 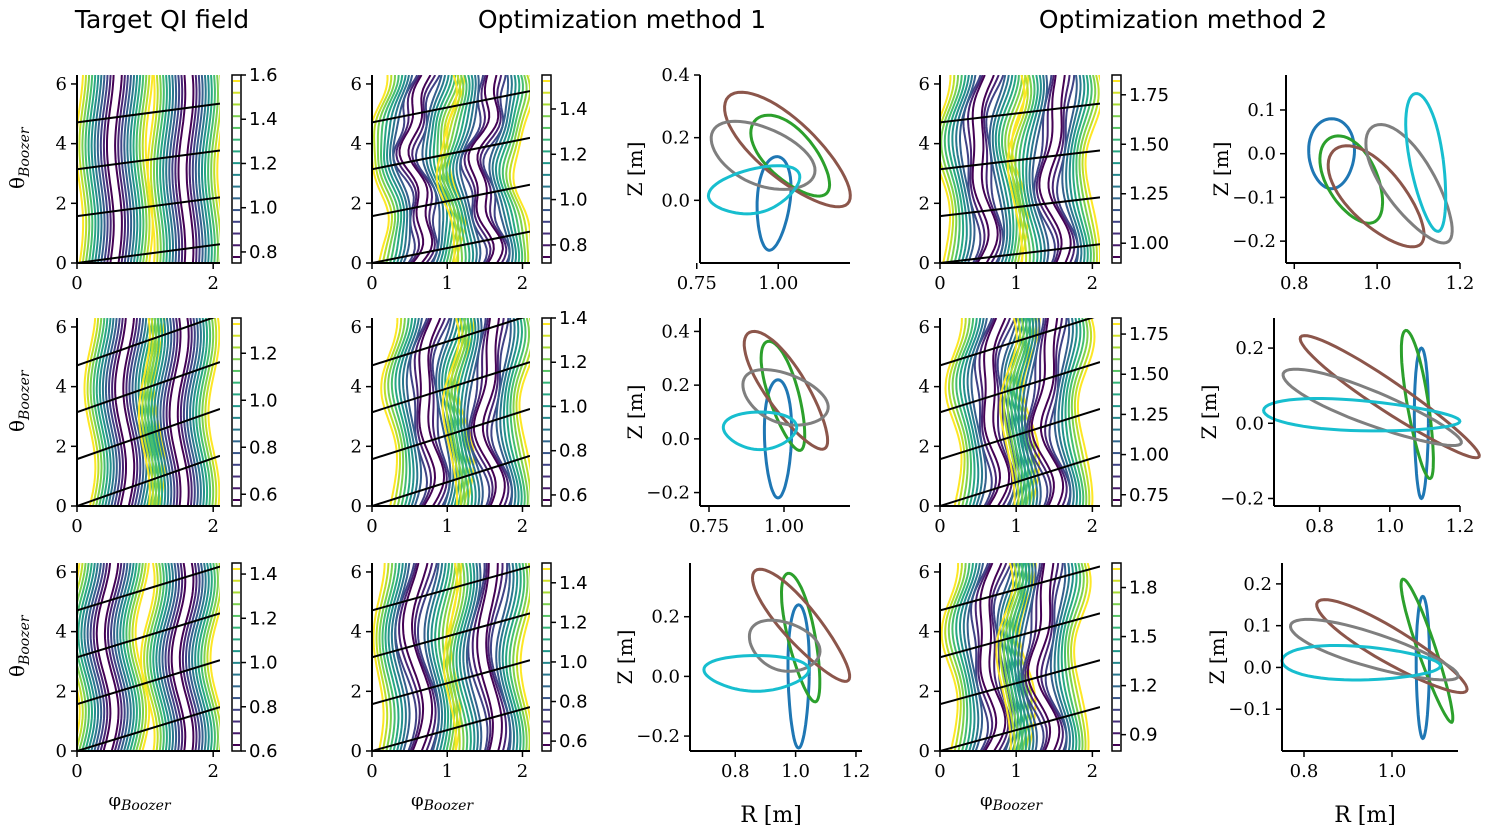 I want to click on contour-panel-r0-c1: 0 2 4 6 0 1 2 1.4 1.2 1.0 0.8, so click(x=469, y=184).